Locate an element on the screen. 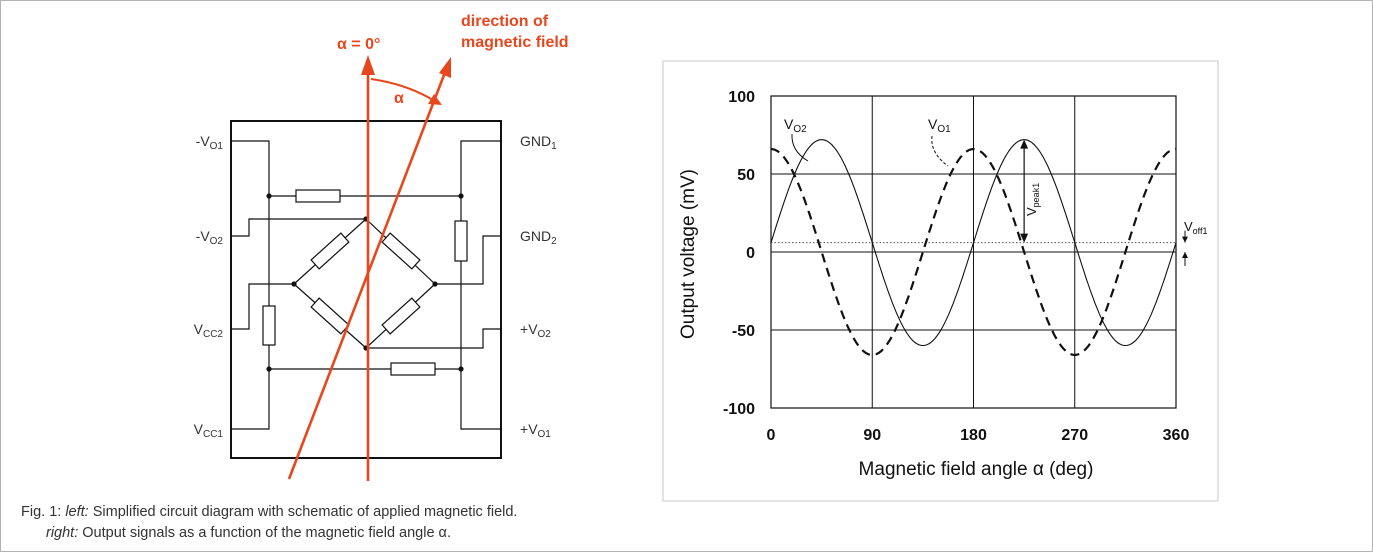  bridge-resistor-tr is located at coordinates (401, 251).